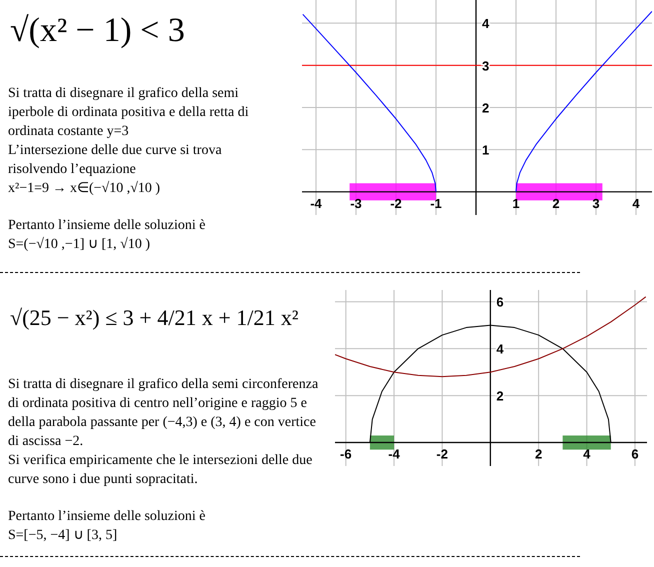 This screenshot has height=567, width=654. What do you see at coordinates (635, 454) in the screenshot?
I see `x-tick-label: 6` at bounding box center [635, 454].